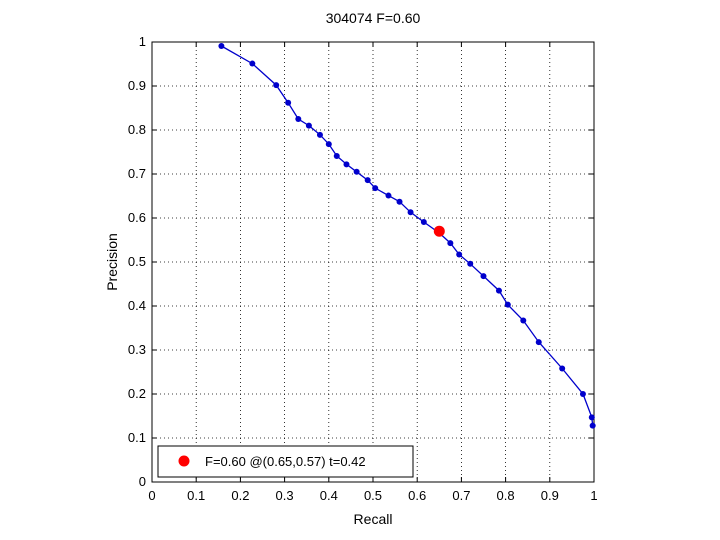  Describe the element at coordinates (112, 262) in the screenshot. I see `y-axis-label: Precision` at that location.